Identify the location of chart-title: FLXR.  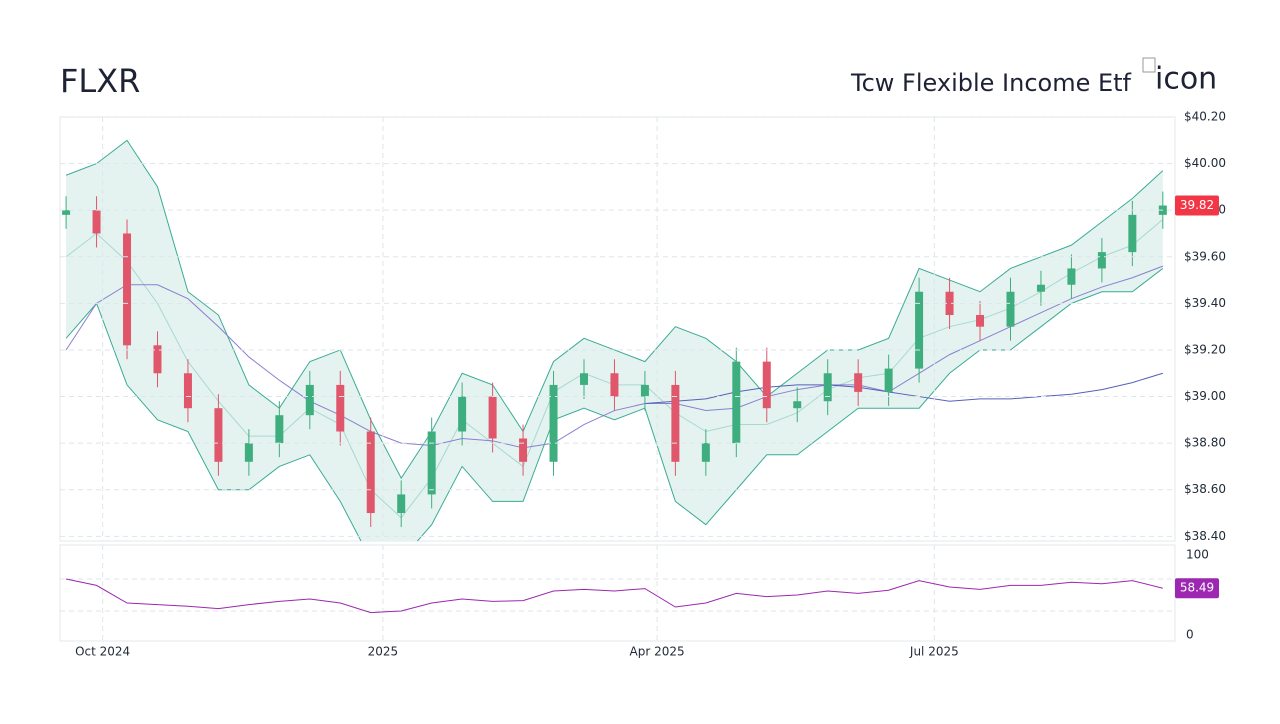
(100, 81).